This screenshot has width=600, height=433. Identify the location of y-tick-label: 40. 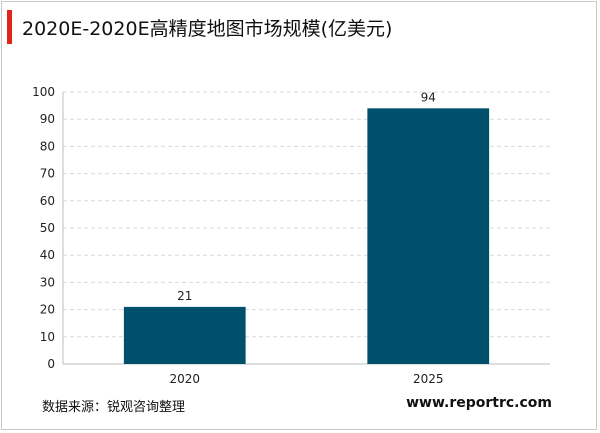
(47, 255).